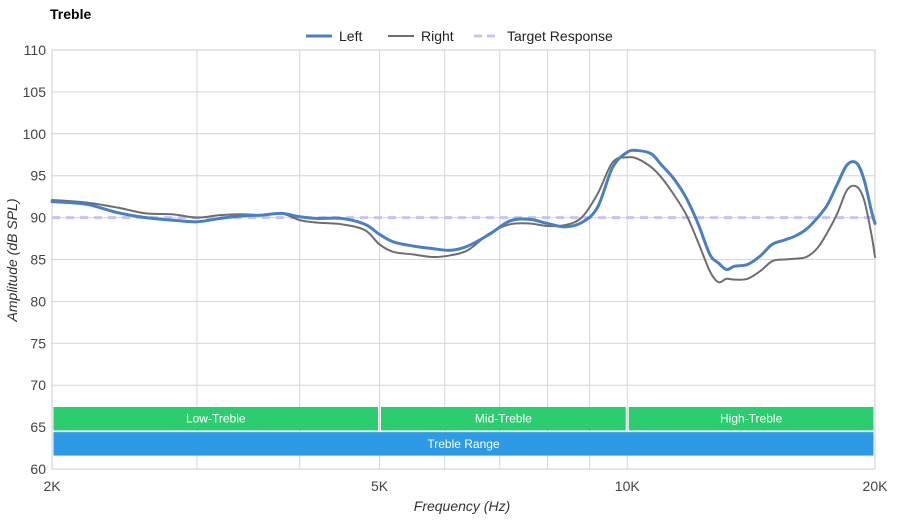 This screenshot has width=900, height=520. Describe the element at coordinates (12, 261) in the screenshot. I see `y-axis-label: Amplitude (dB SPL)` at that location.